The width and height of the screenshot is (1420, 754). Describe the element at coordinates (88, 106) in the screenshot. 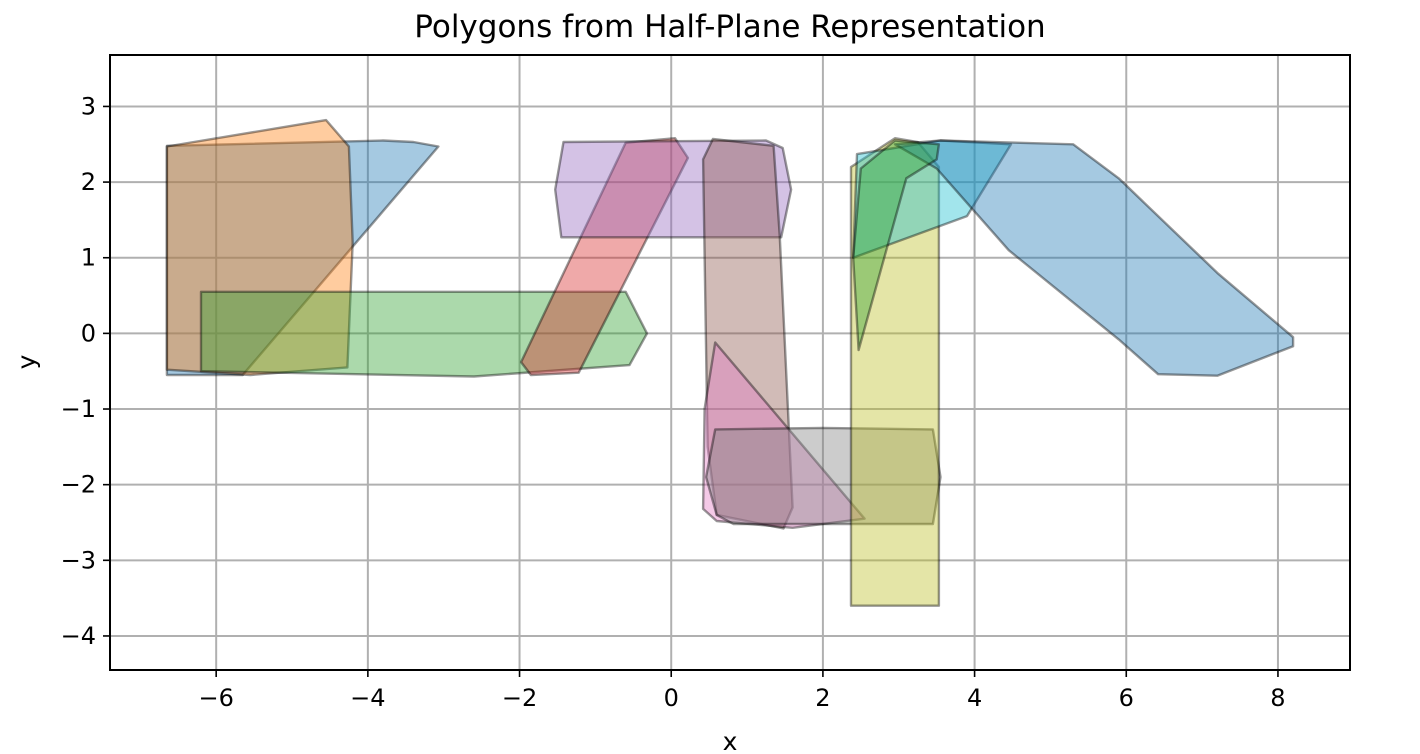

I see `y-tick-label: 3` at that location.